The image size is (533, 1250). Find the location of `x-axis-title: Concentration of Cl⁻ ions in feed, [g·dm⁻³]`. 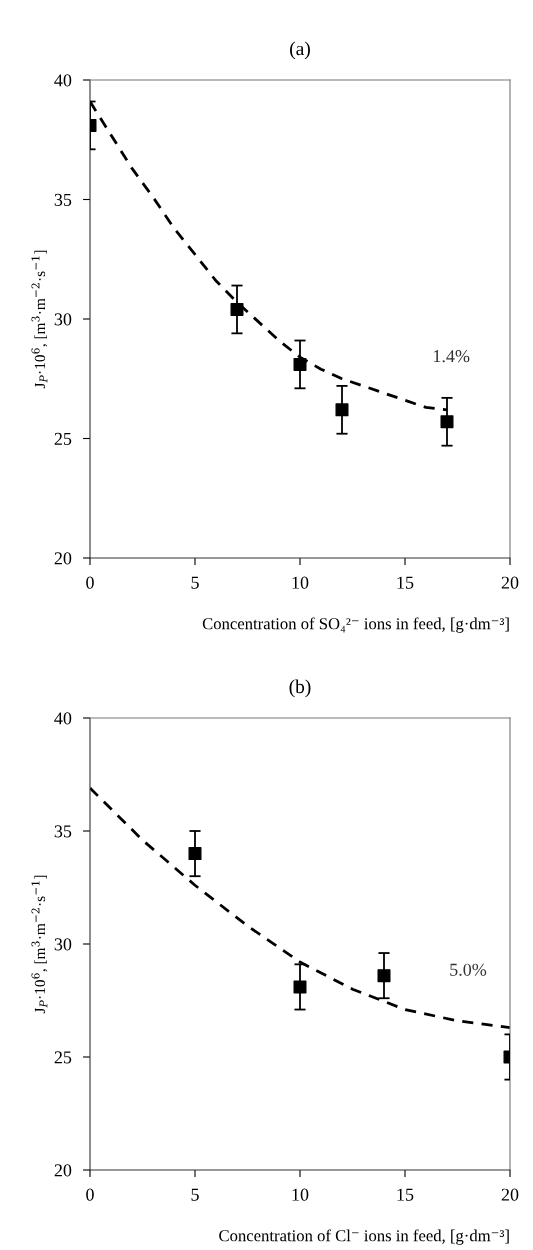

x-axis-title: Concentration of Cl⁻ ions in feed, [g·dm⁻³] is located at coordinates (364, 1237).